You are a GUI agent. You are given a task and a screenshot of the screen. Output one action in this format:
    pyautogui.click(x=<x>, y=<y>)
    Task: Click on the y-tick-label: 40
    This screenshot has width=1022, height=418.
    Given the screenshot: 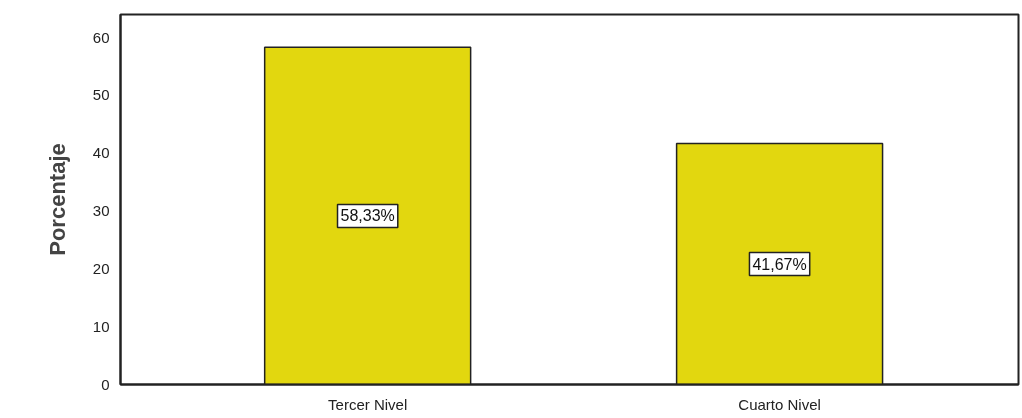 What is the action you would take?
    pyautogui.click(x=101, y=153)
    